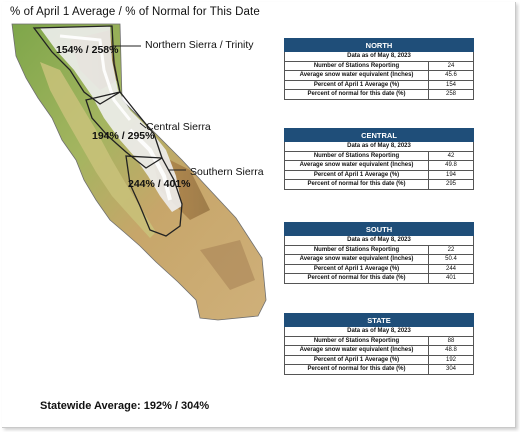 The width and height of the screenshot is (520, 432). Describe the element at coordinates (451, 84) in the screenshot. I see `row-value: 154` at that location.